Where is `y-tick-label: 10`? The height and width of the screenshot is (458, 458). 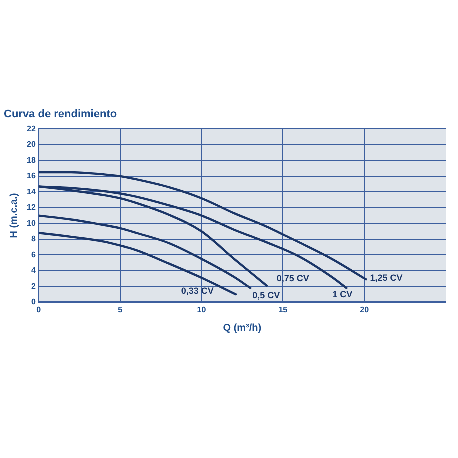
y-tick-label: 10 is located at coordinates (31, 223).